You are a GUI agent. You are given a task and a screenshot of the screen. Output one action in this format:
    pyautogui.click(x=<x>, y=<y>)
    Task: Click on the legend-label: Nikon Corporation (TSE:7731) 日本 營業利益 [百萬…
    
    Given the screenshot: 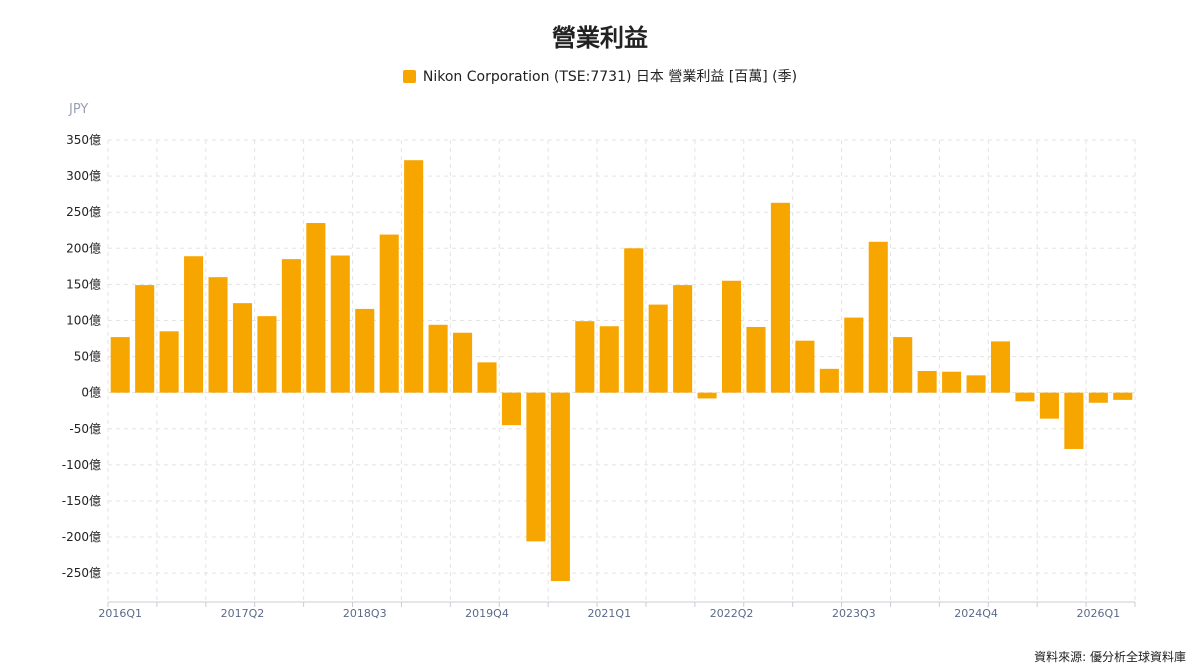 What is the action you would take?
    pyautogui.click(x=610, y=77)
    